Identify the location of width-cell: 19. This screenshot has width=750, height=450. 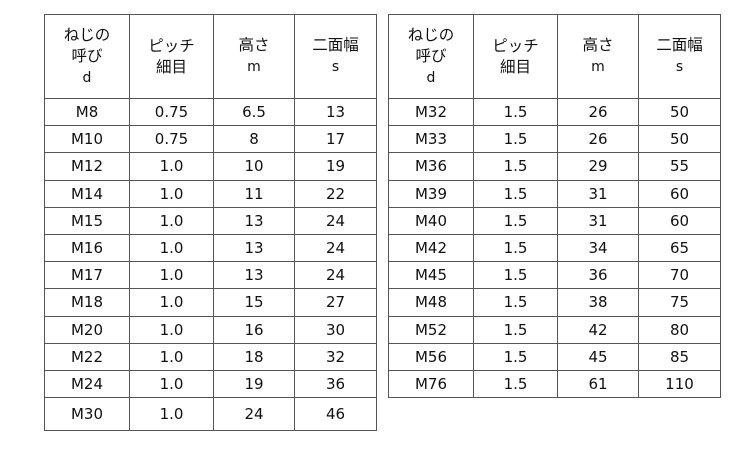
(335, 166).